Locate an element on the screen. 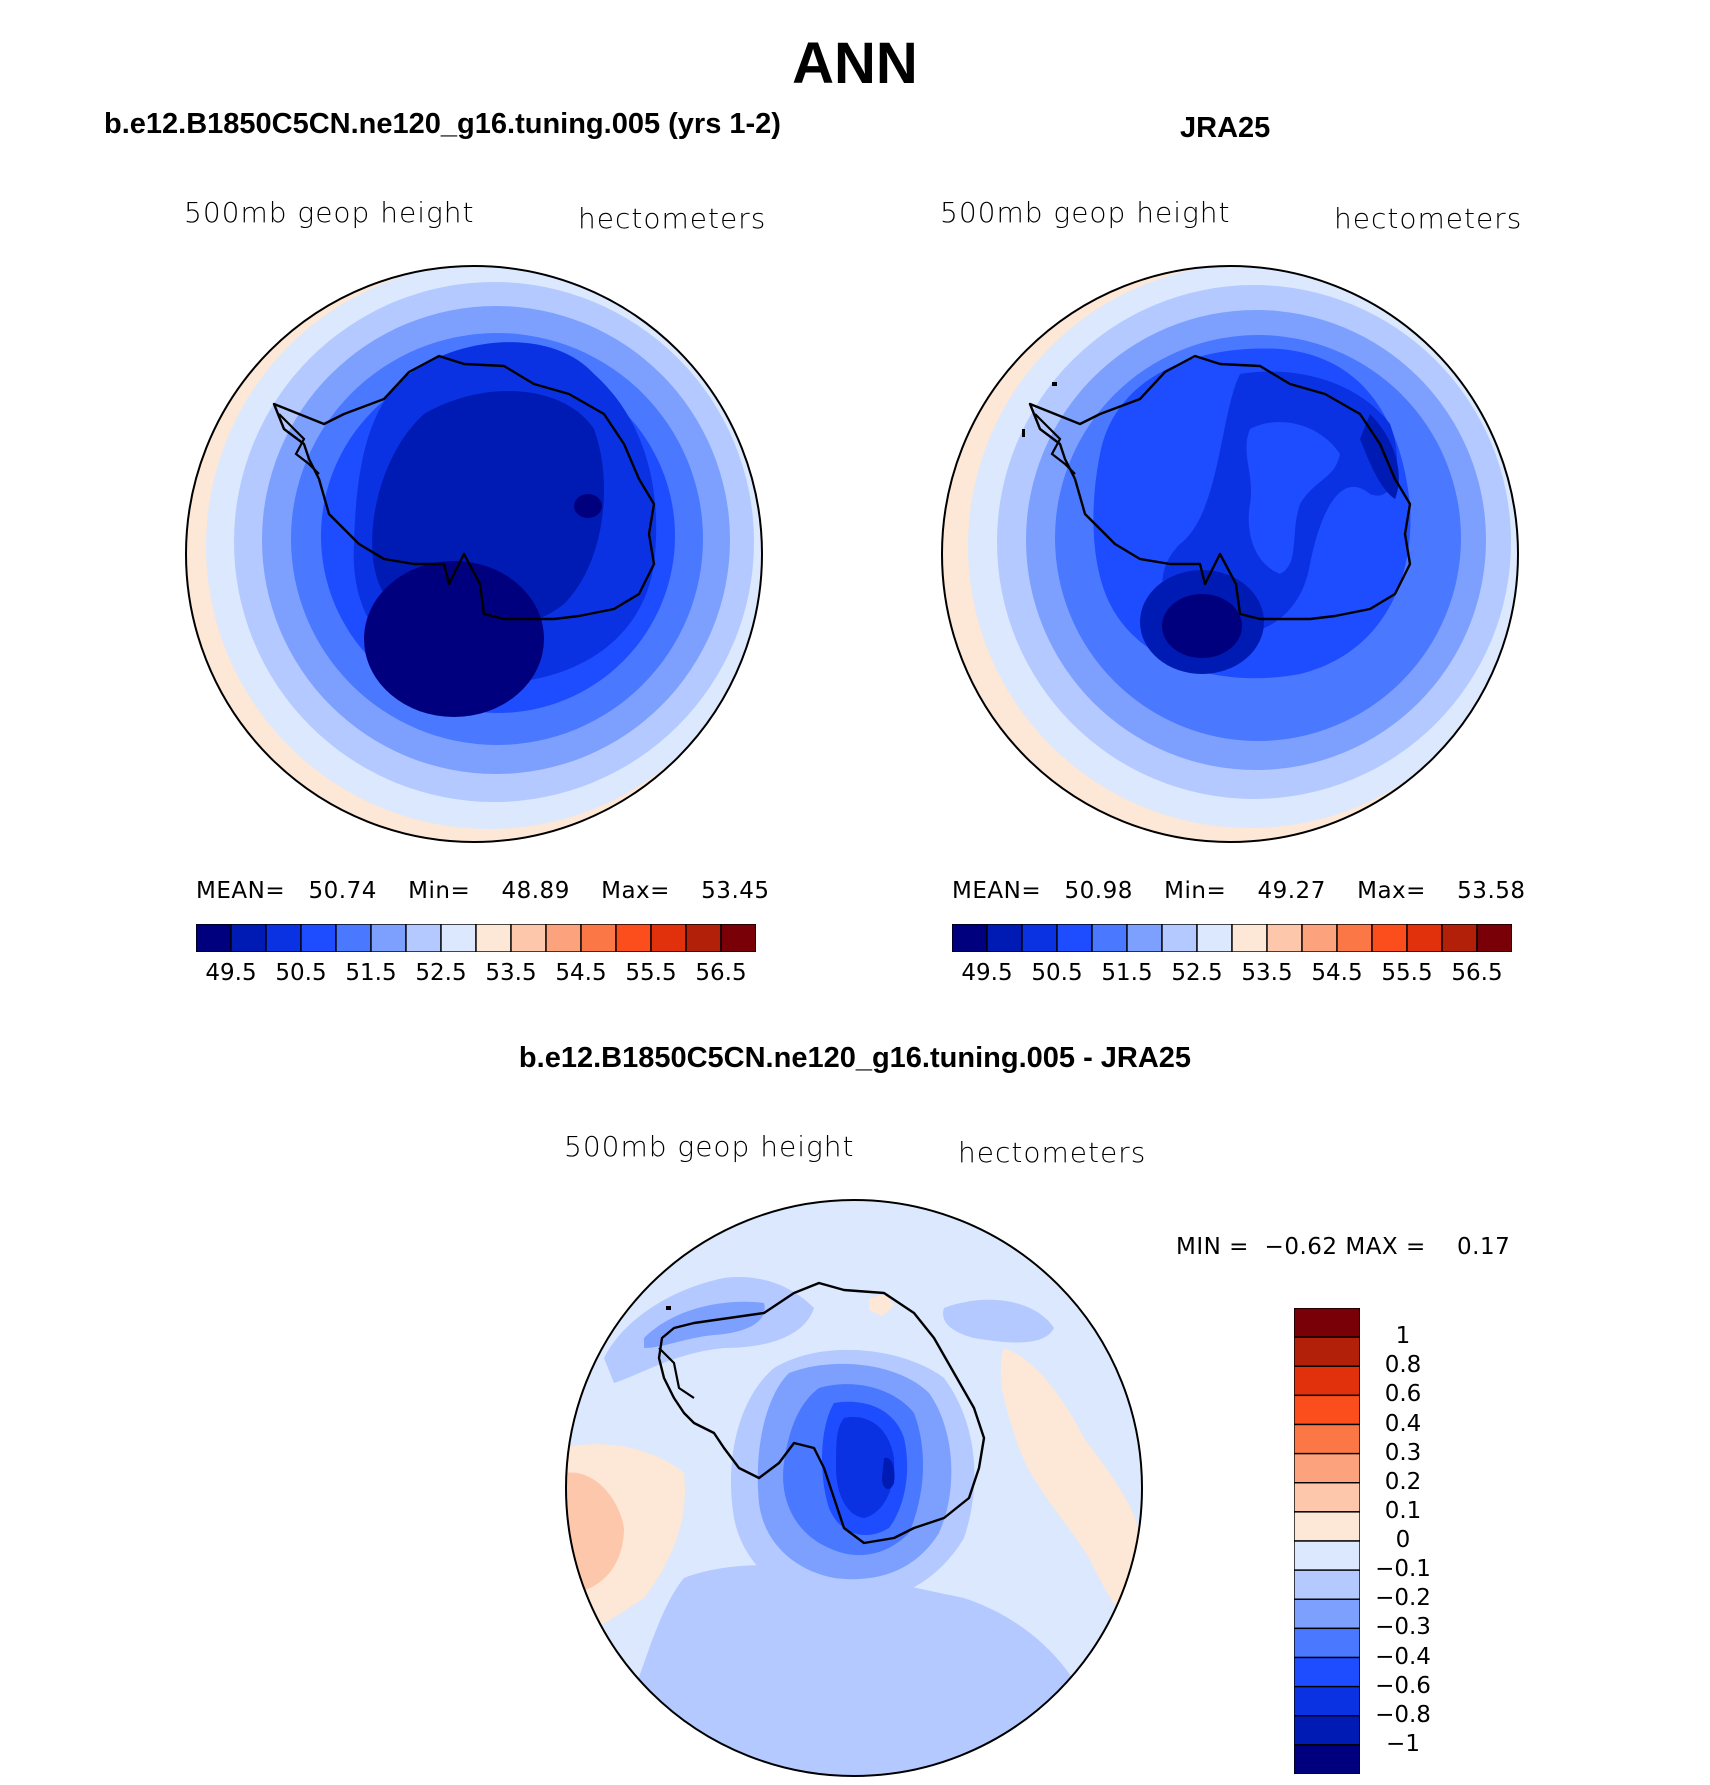 The width and height of the screenshot is (1710, 1785). obs-polar-map is located at coordinates (1230, 554).